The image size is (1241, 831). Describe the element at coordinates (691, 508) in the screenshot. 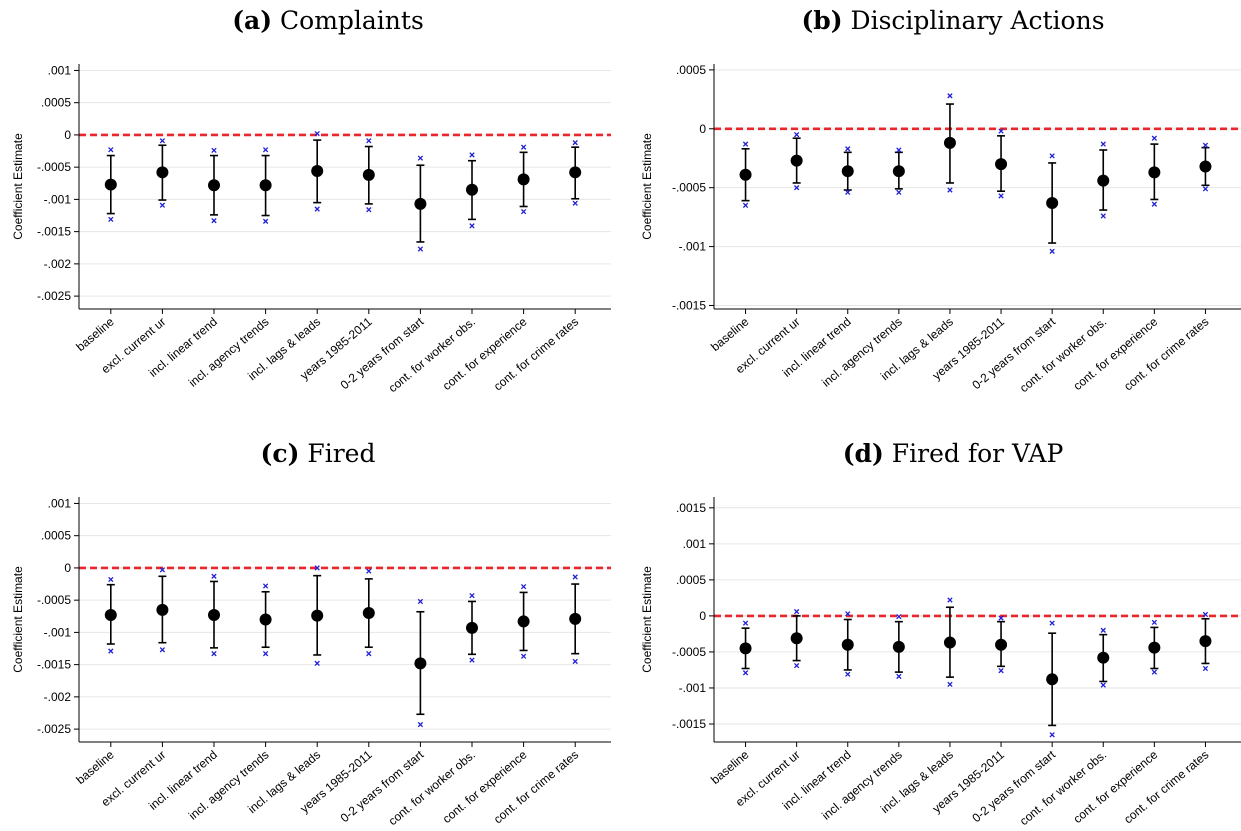

I see `y-tick-label: .0015` at that location.